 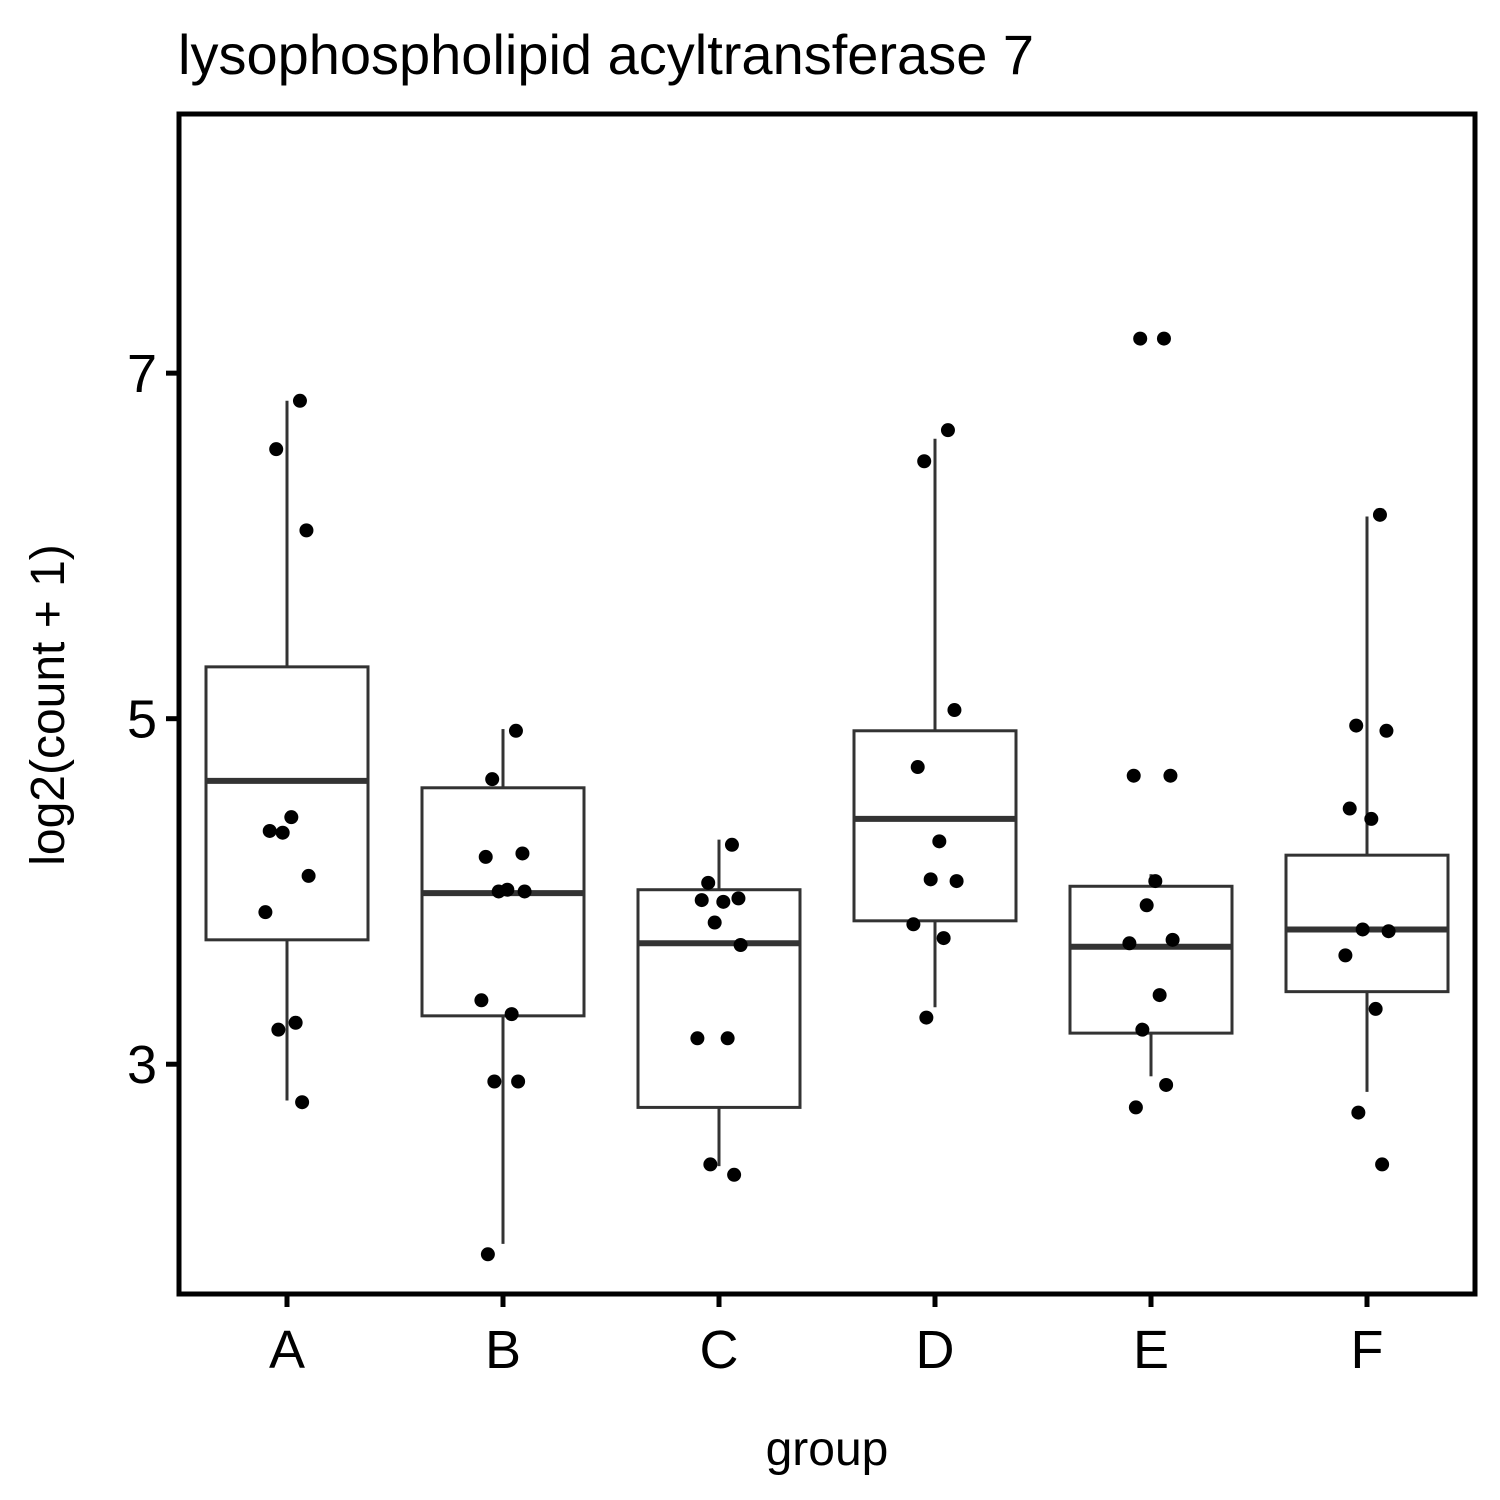 What do you see at coordinates (827, 1449) in the screenshot?
I see `x-axis-label: group` at bounding box center [827, 1449].